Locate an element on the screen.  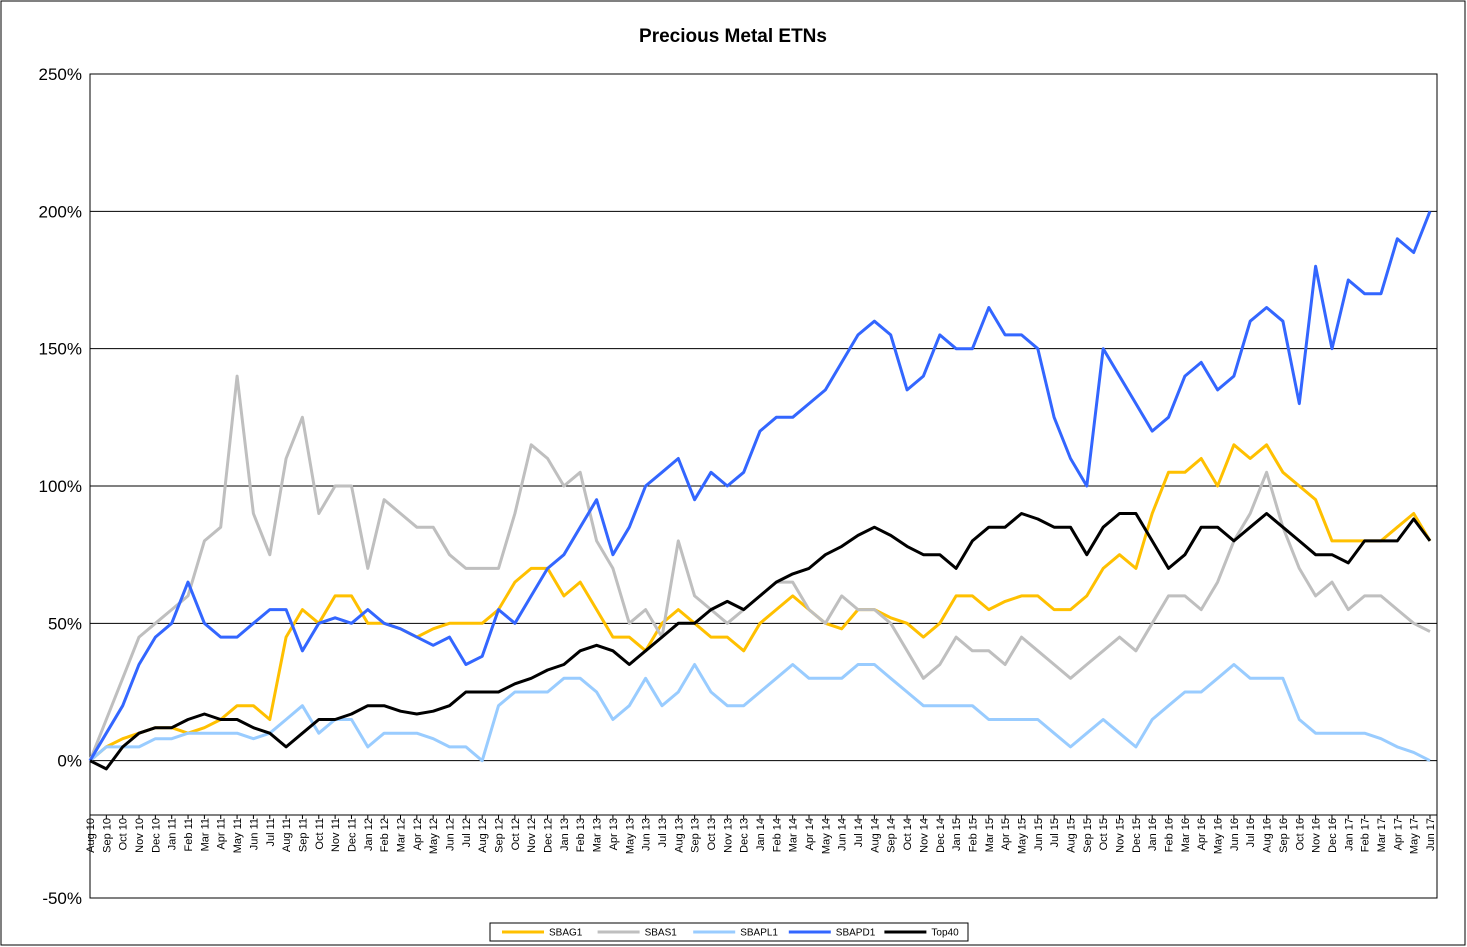
x-tick-label: Jan 12 is located at coordinates (369, 834).